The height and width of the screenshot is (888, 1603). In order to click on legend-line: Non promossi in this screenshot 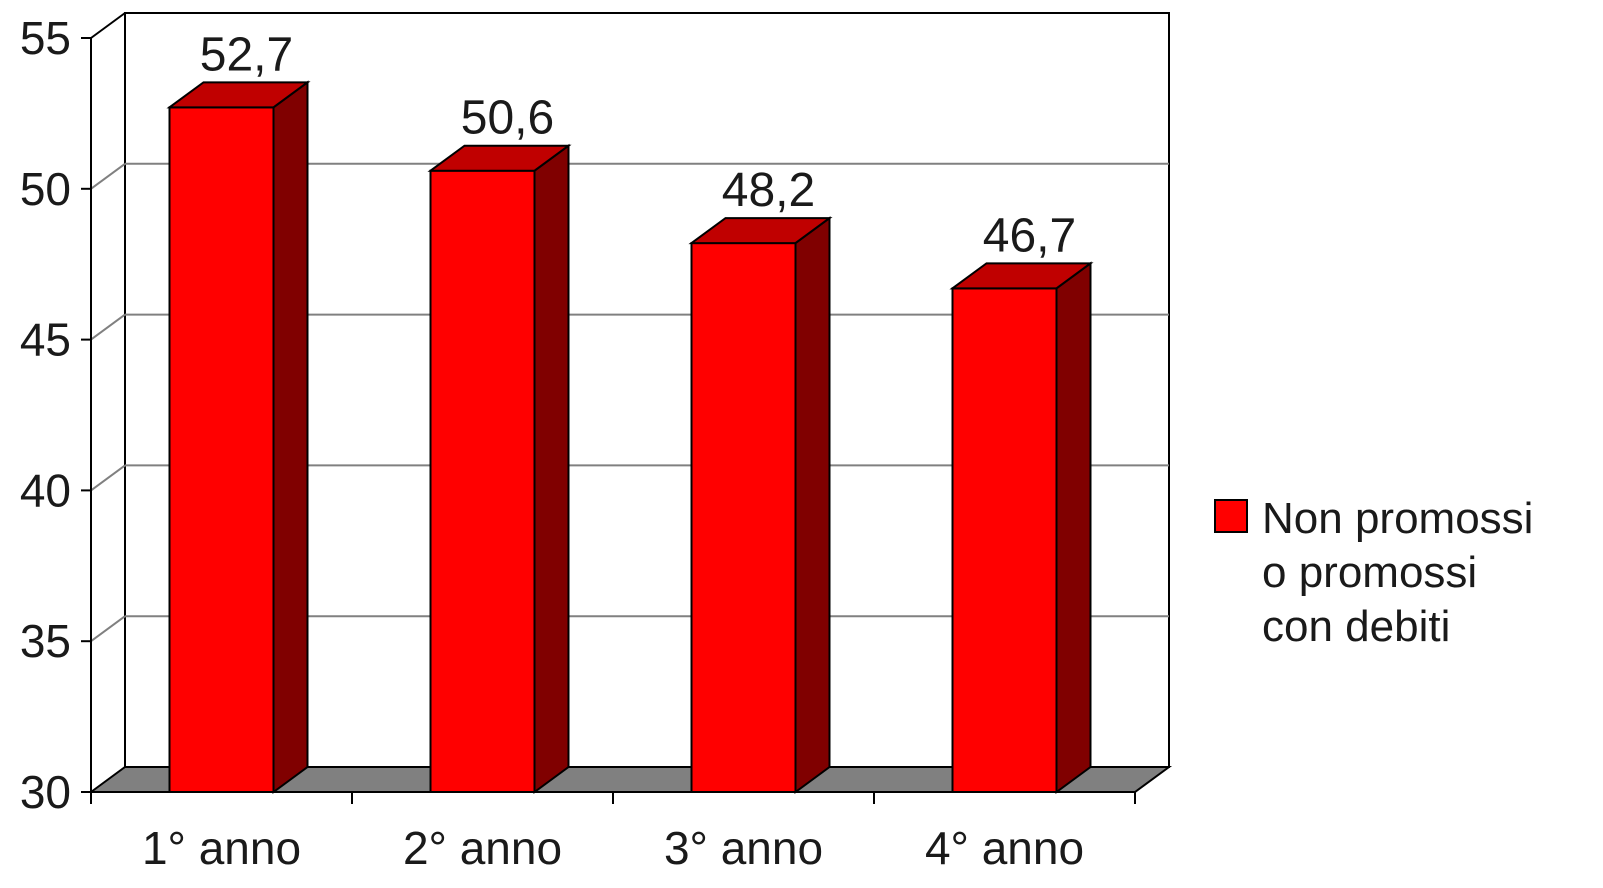, I will do `click(1397, 518)`.